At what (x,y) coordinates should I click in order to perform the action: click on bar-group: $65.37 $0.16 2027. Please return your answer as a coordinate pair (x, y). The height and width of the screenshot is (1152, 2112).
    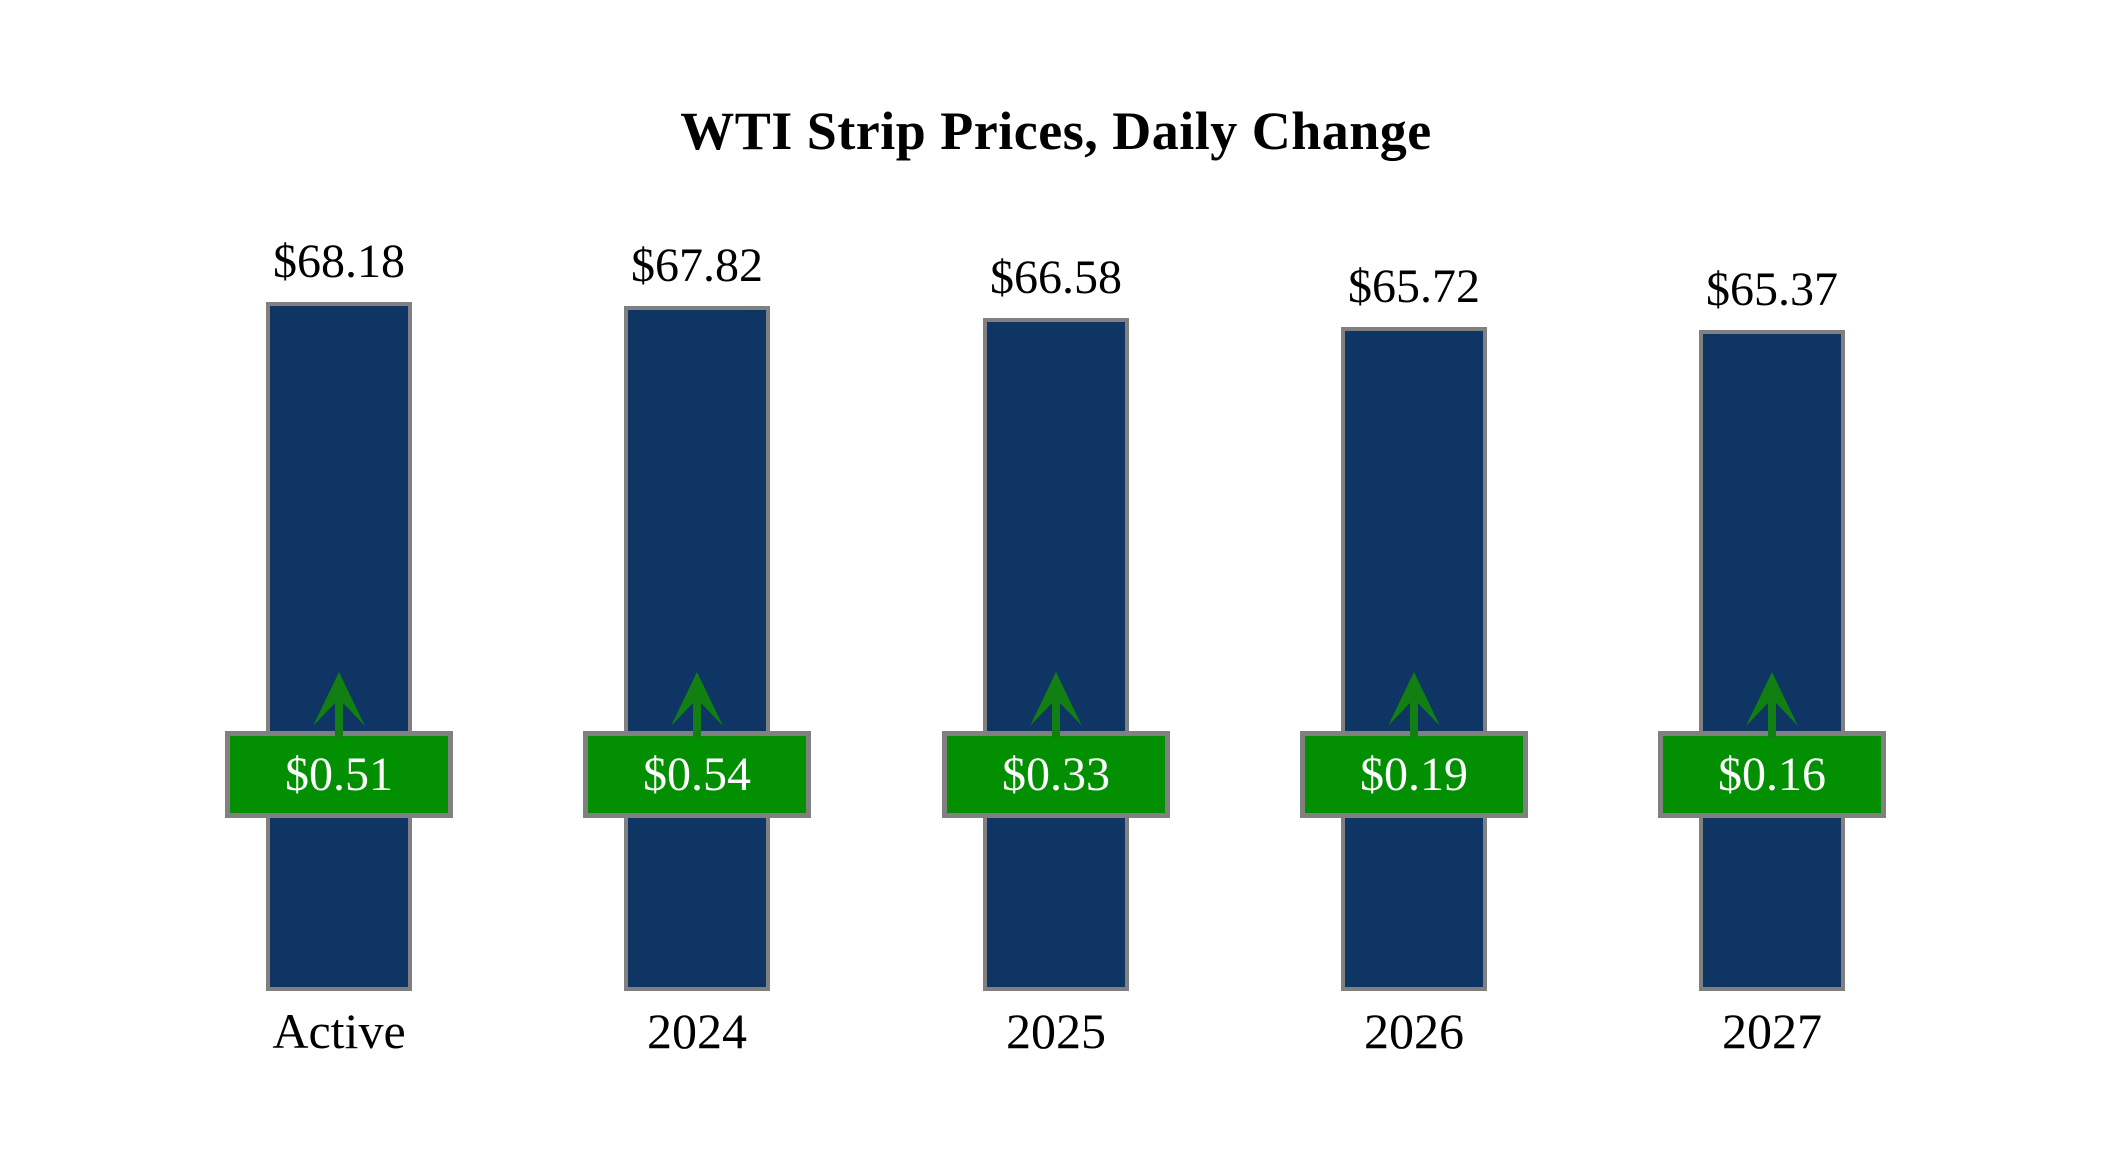
    Looking at the image, I should click on (1772, 576).